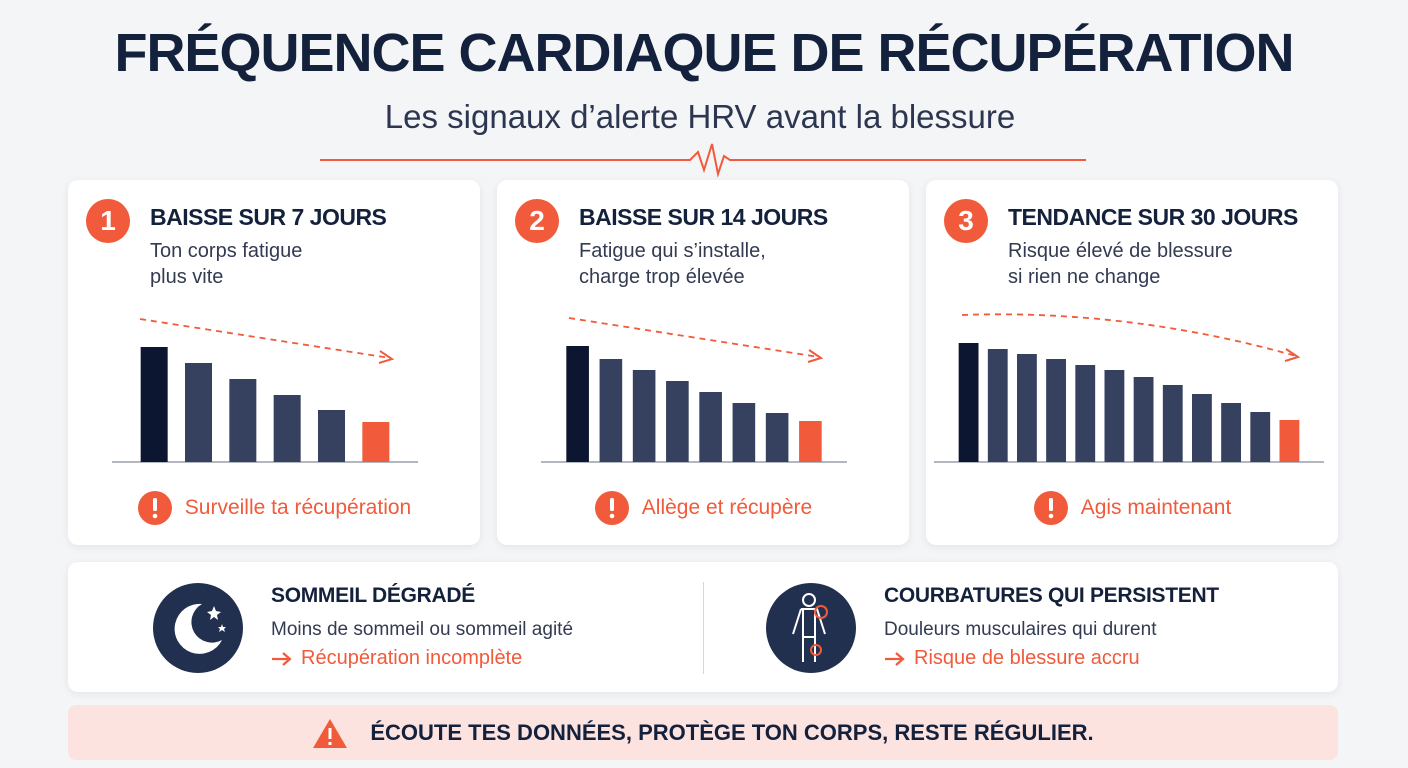 The image size is (1408, 768). I want to click on divider, so click(703, 628).